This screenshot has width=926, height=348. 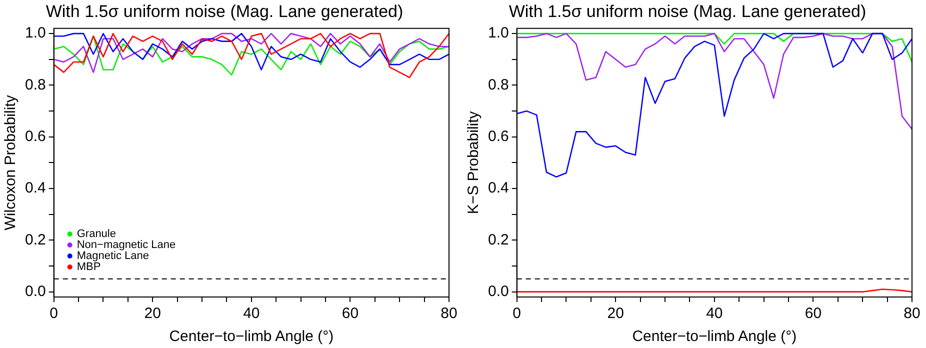 I want to click on legend-label: Granule, so click(x=96, y=234).